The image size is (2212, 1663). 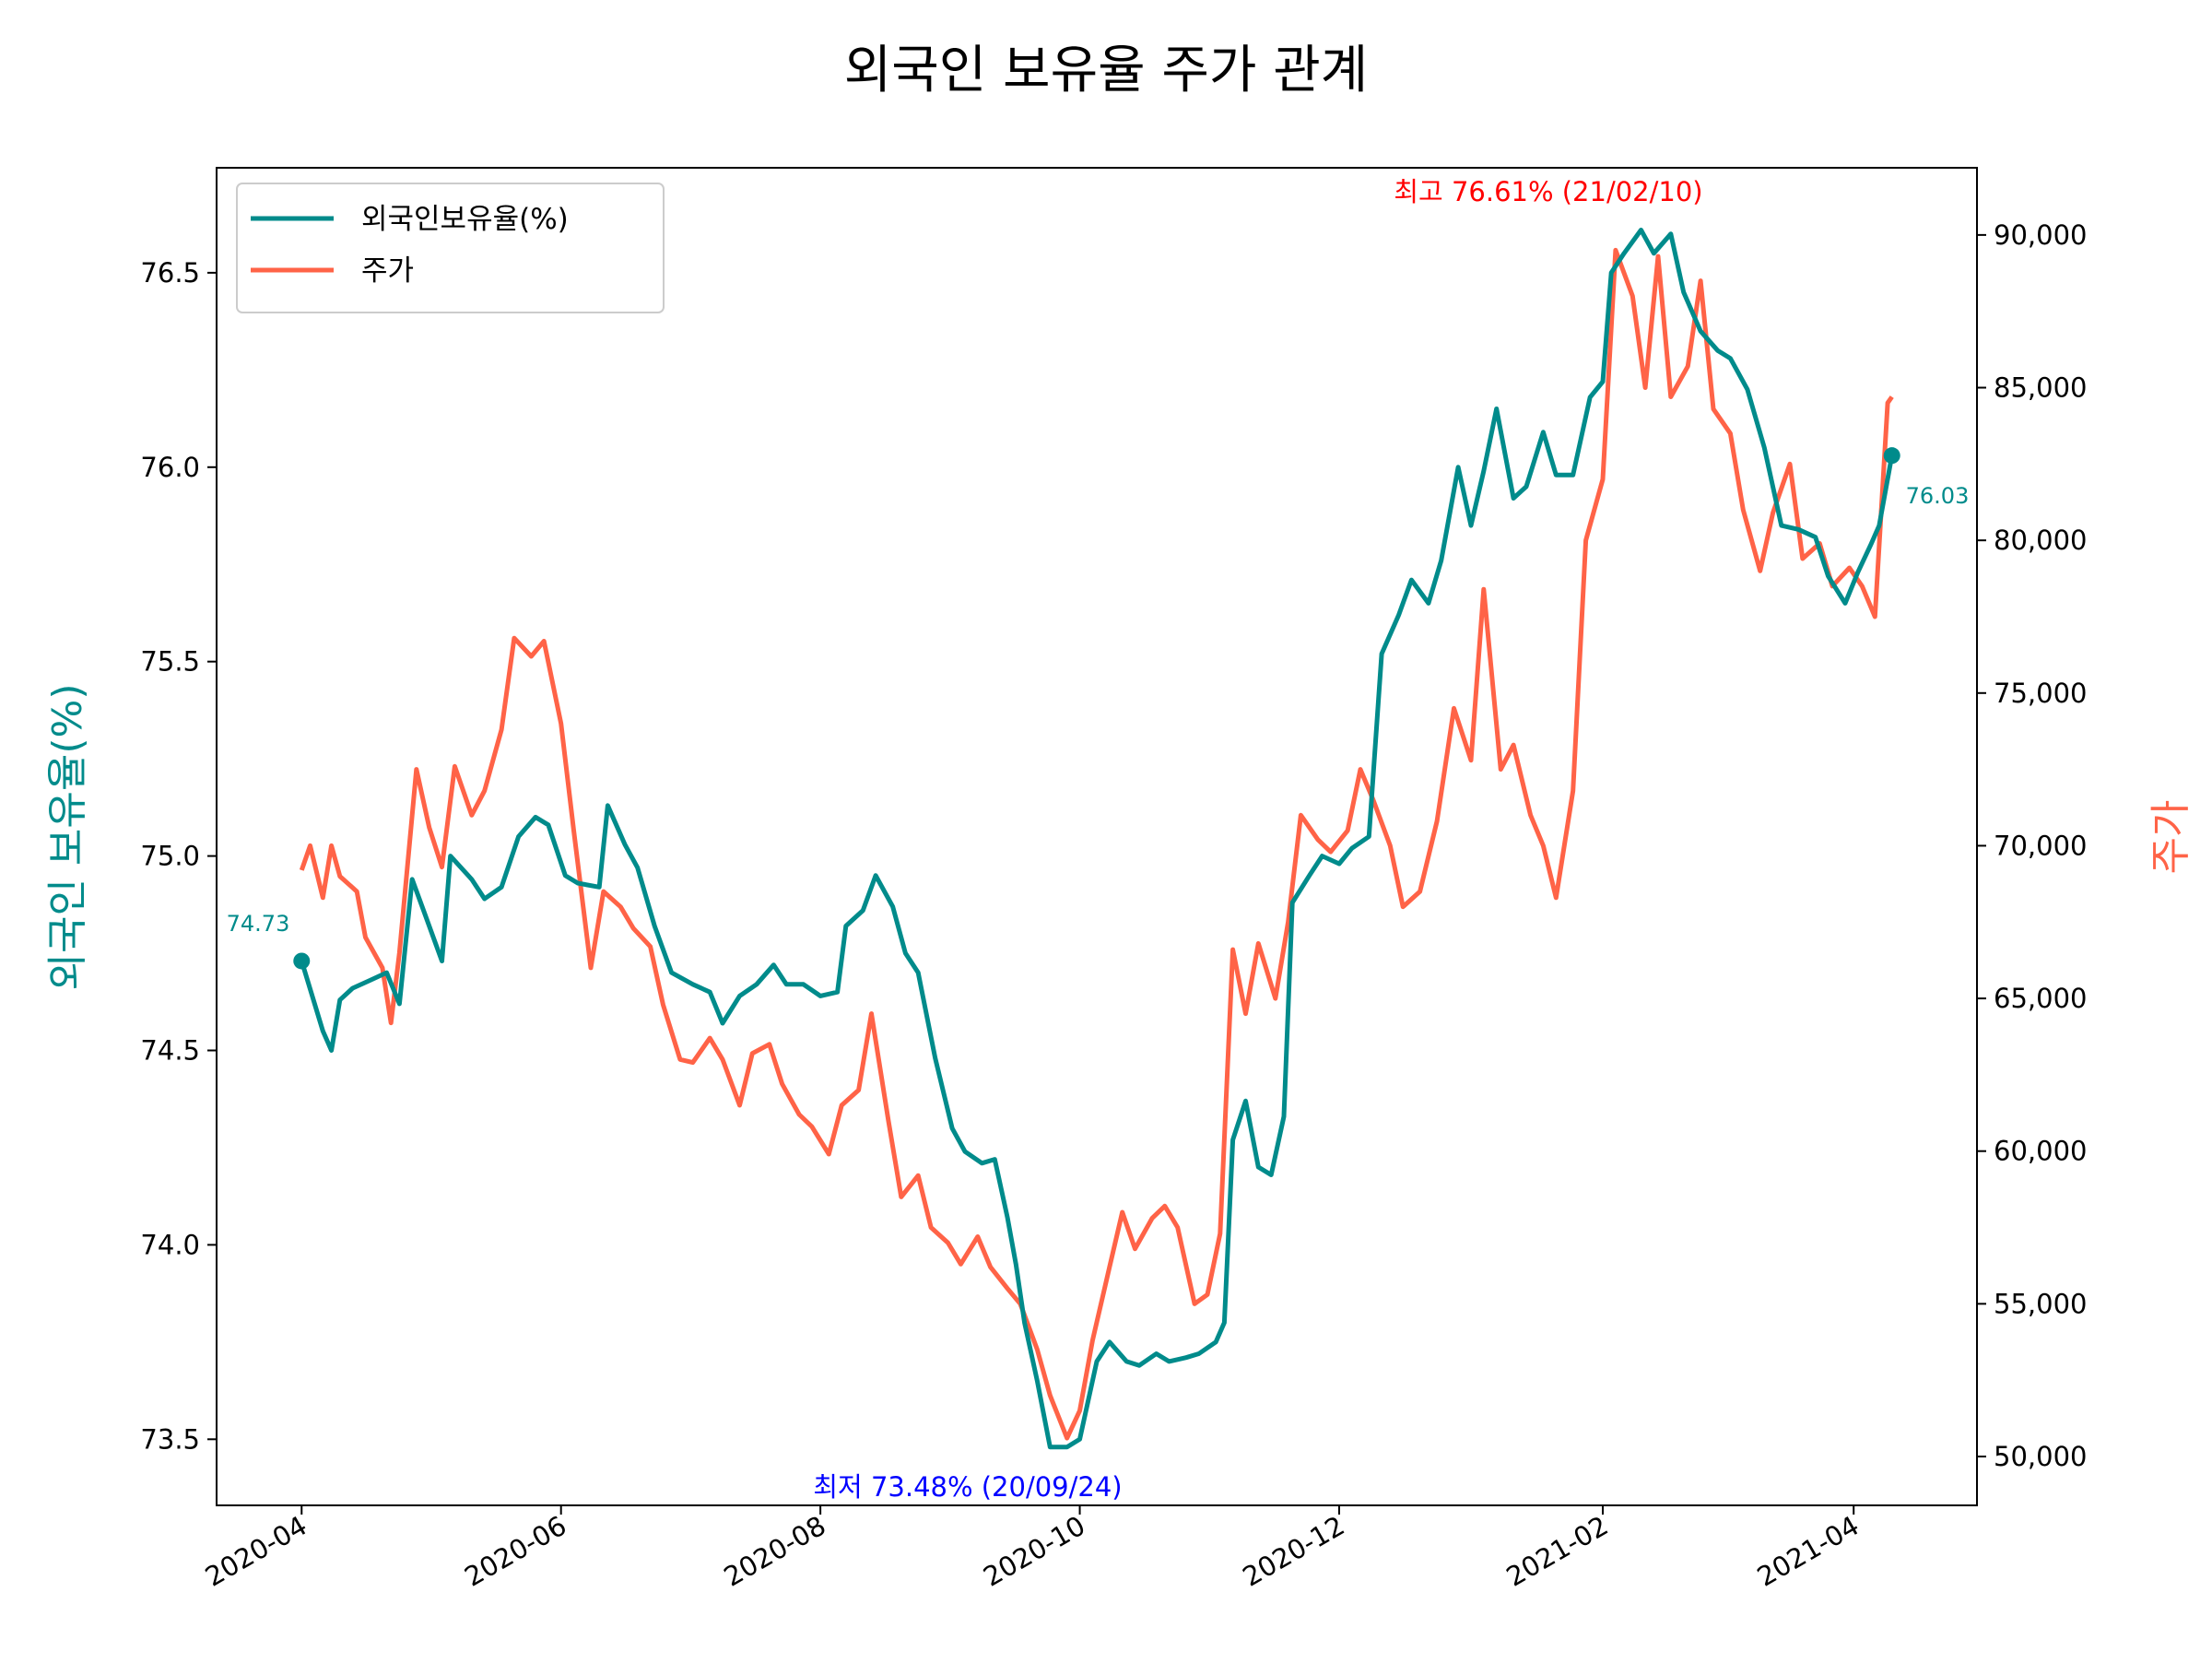 What do you see at coordinates (170, 1439) in the screenshot?
I see `y-left-tick-label: 73.5` at bounding box center [170, 1439].